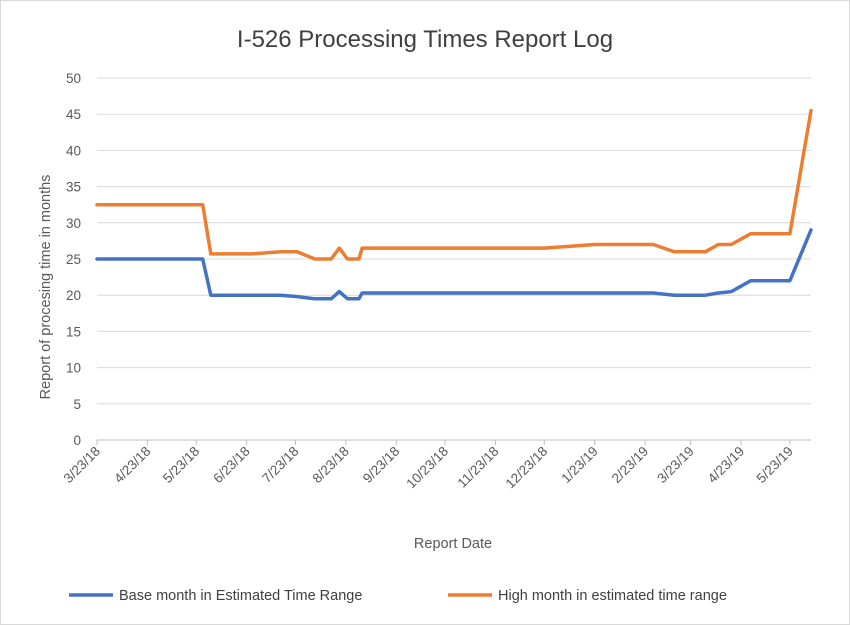 The image size is (850, 625). I want to click on legend-label: Base month in Estimated Time Range, so click(240, 596).